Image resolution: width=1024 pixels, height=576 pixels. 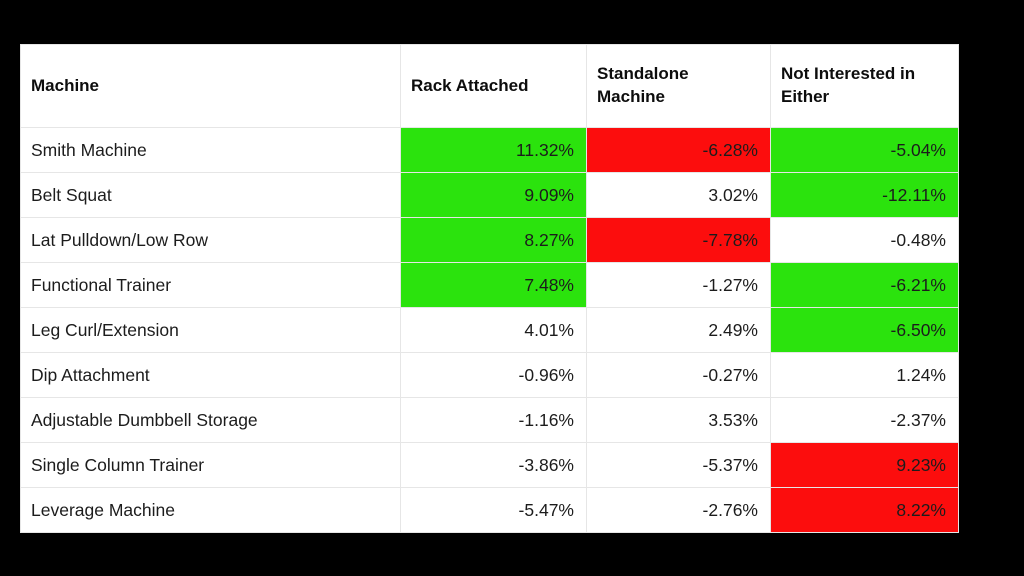 What do you see at coordinates (493, 240) in the screenshot?
I see `value-cell: 8.27%` at bounding box center [493, 240].